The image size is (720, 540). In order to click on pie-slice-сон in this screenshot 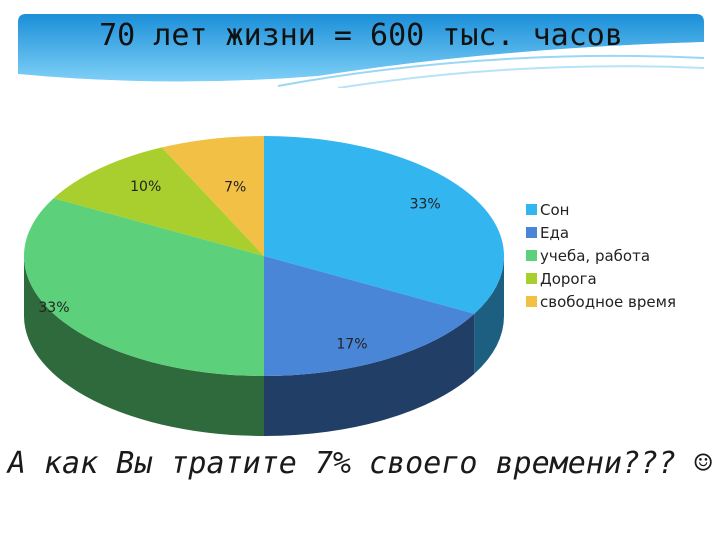, I will do `click(384, 225)`.